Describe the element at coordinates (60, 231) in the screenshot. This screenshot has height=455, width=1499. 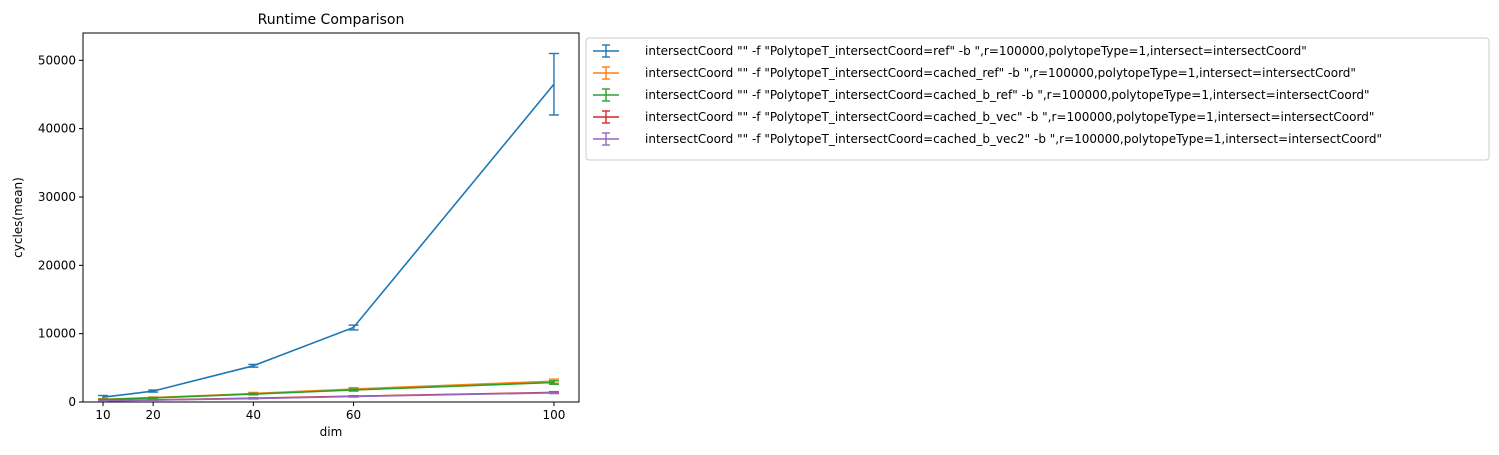
I see `y-axis-ticks: 0 10000 20000 30000 40000 50000` at that location.